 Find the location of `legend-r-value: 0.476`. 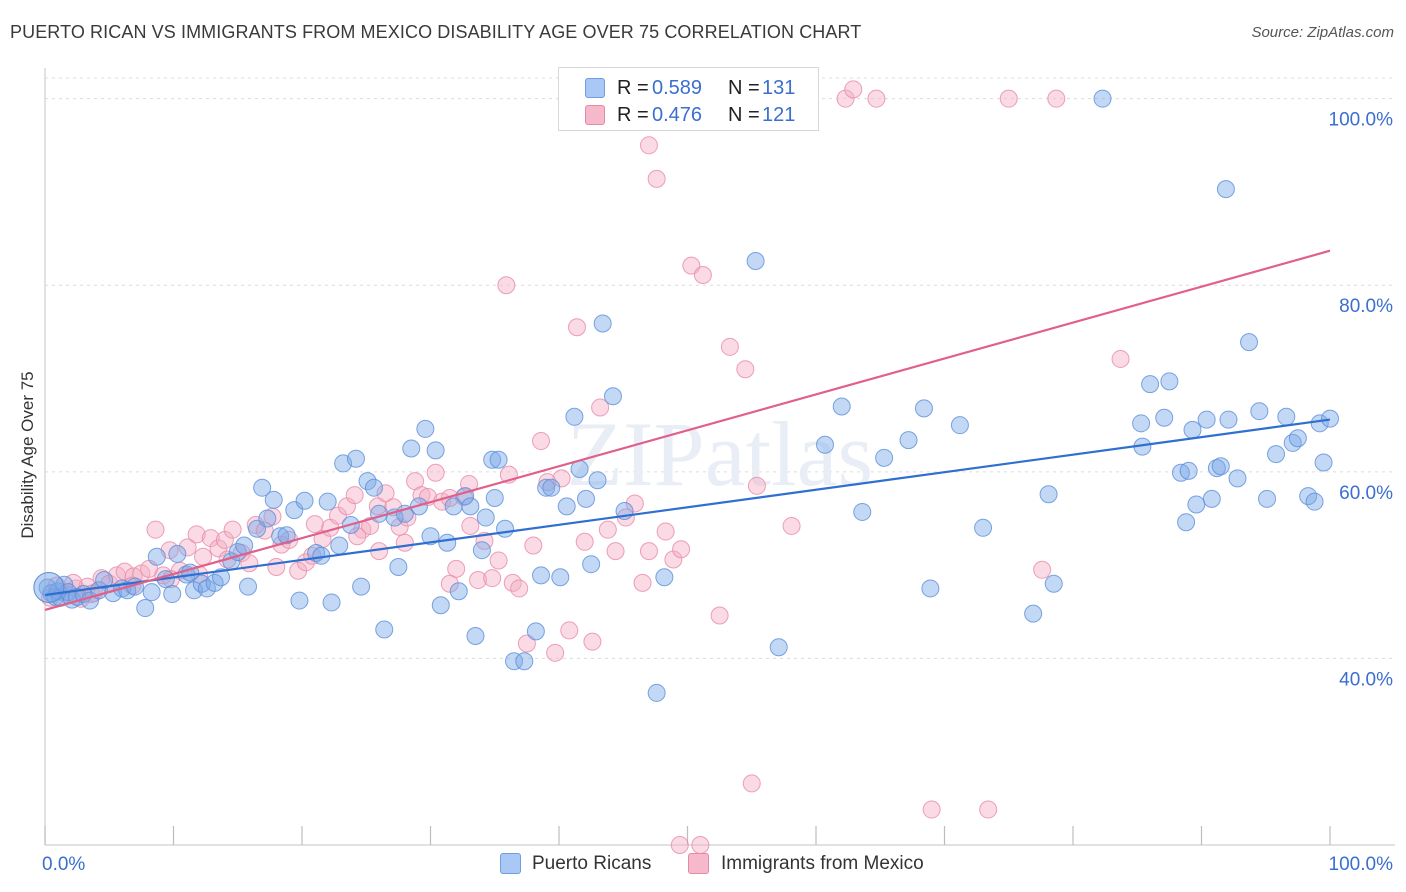

legend-r-value: 0.476 is located at coordinates (677, 115).